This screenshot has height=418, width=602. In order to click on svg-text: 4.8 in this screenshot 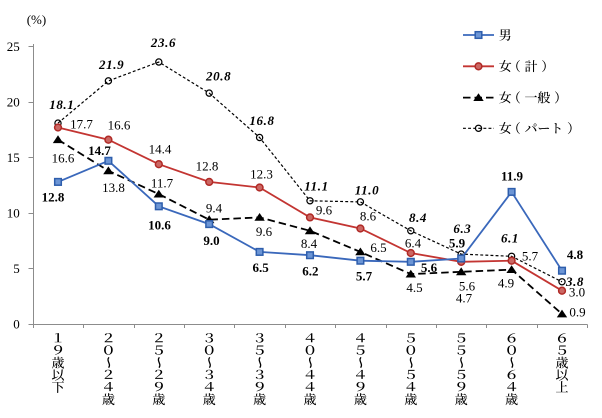, I will do `click(575, 254)`.